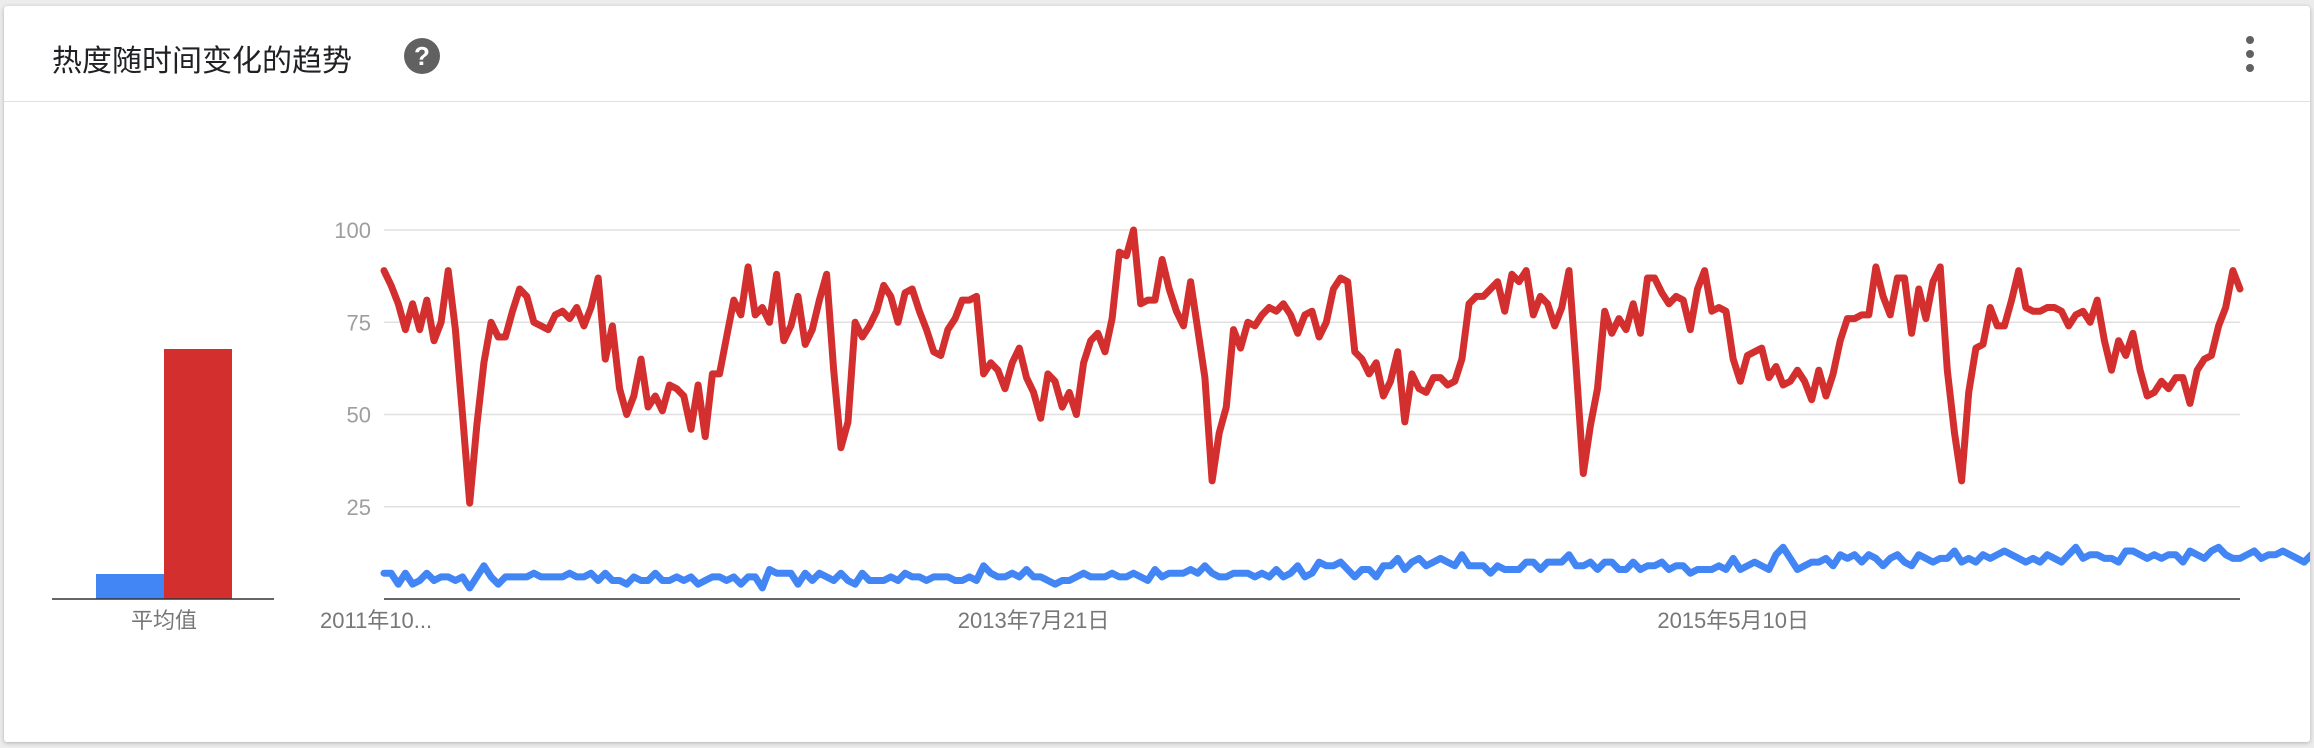  I want to click on average-label: 平均值, so click(164, 620).